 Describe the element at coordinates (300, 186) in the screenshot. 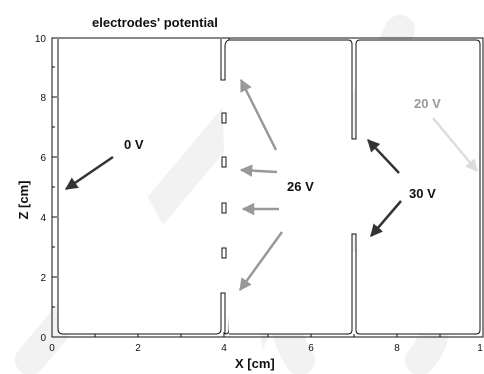

I see `label-26v: 26 V` at that location.